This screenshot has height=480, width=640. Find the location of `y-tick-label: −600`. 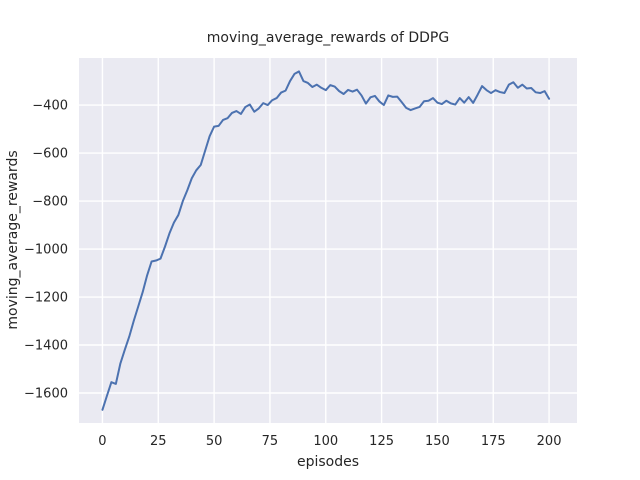

y-tick-label: −600 is located at coordinates (50, 154).